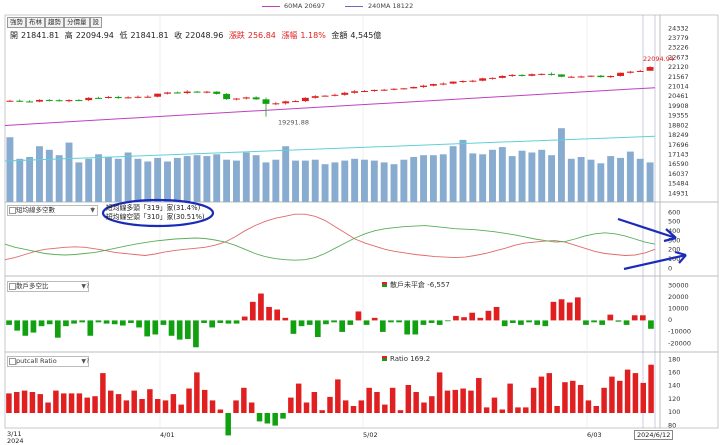 The width and height of the screenshot is (720, 445). What do you see at coordinates (77, 22) in the screenshot?
I see `tab-volume-profile: 分價量` at bounding box center [77, 22].